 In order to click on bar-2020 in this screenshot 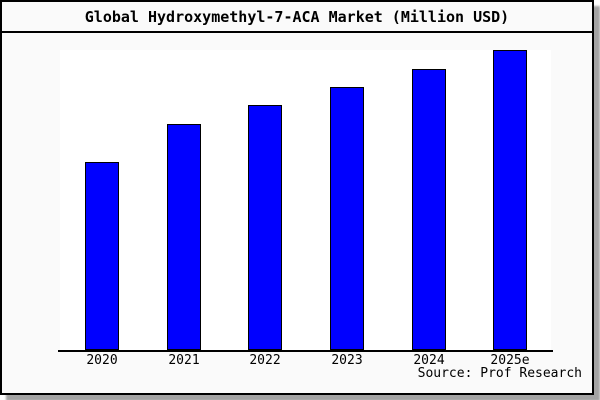, I will do `click(102, 256)`.